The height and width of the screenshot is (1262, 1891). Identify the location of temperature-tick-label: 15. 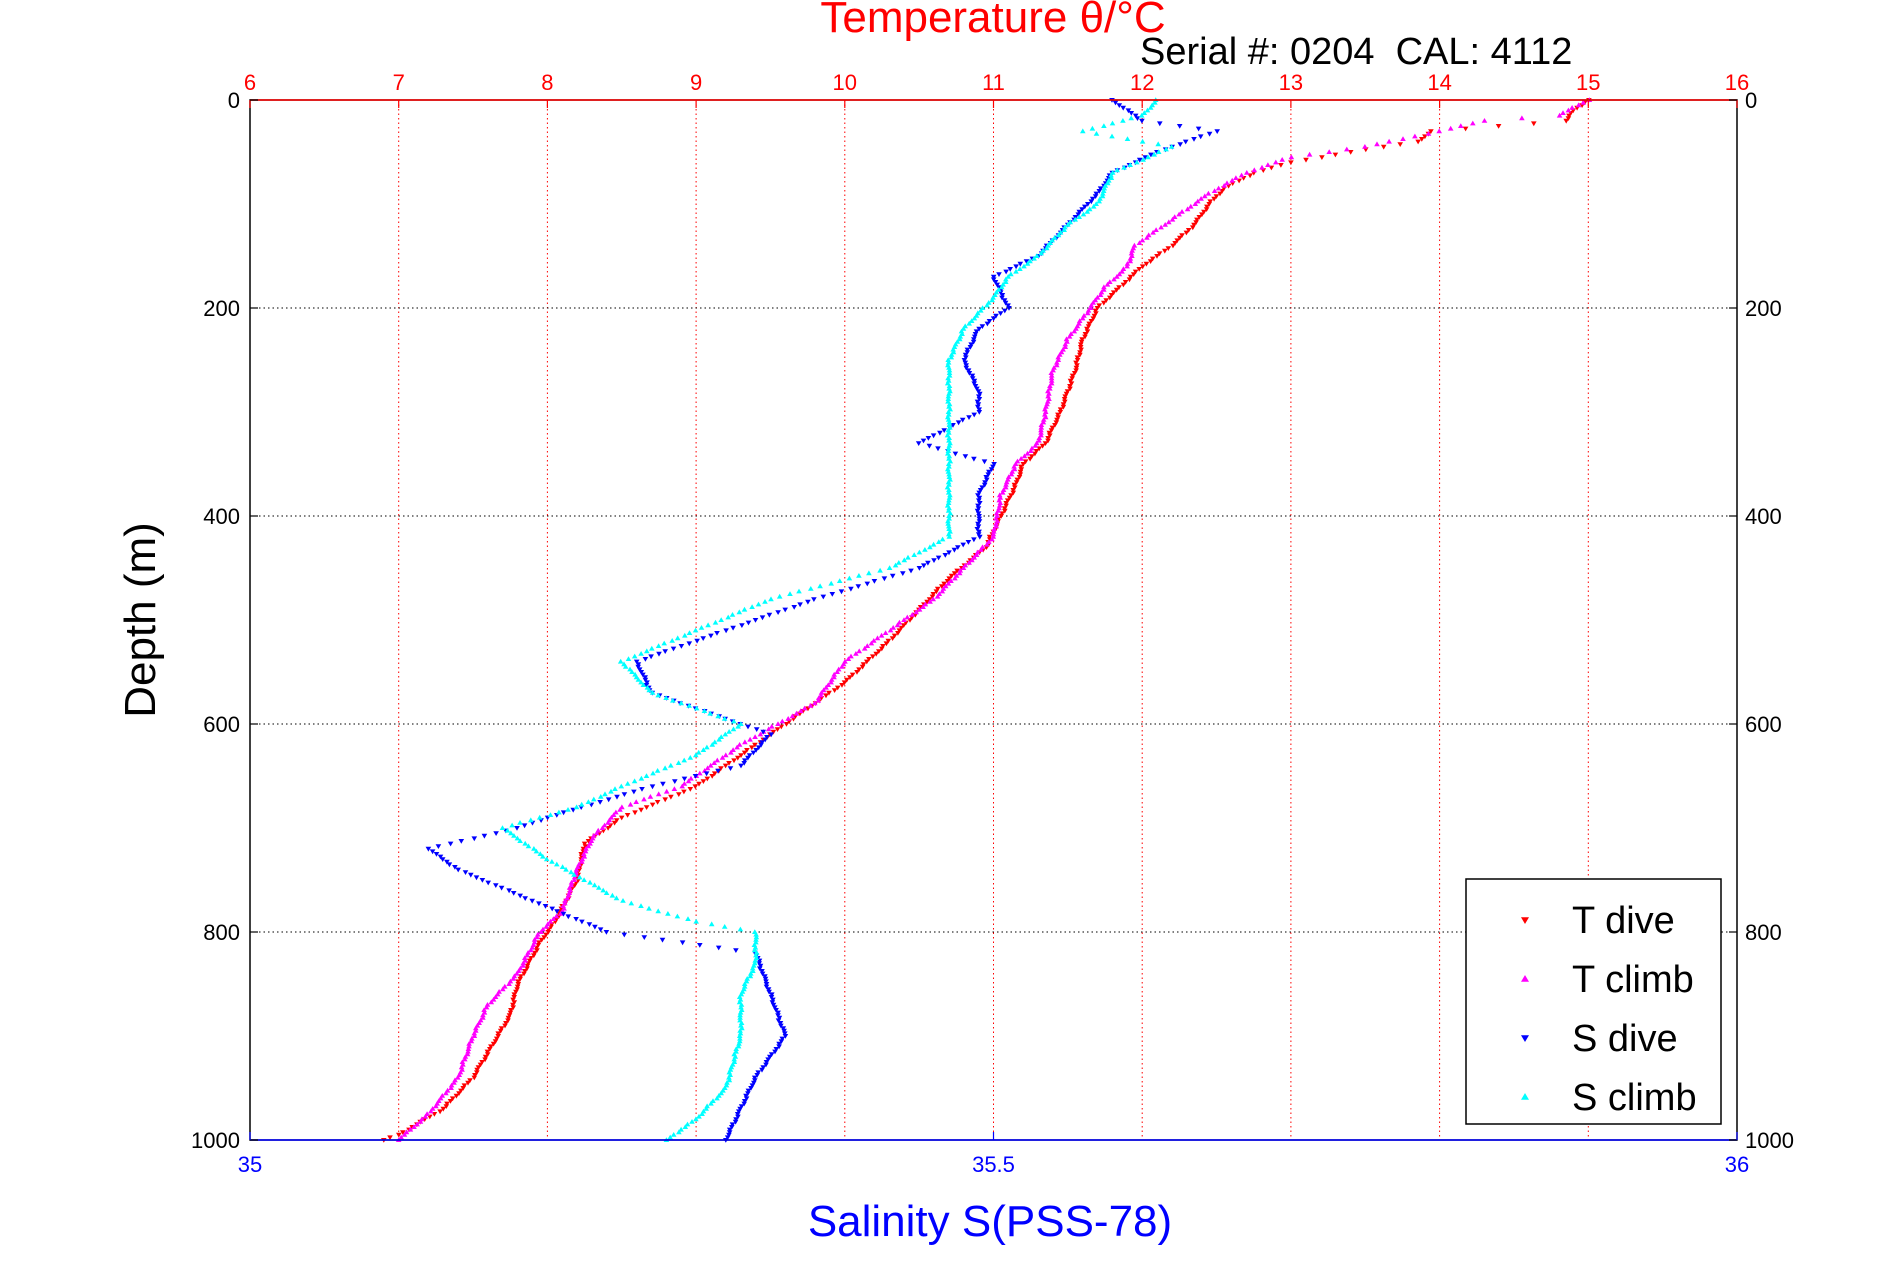
(1588, 82).